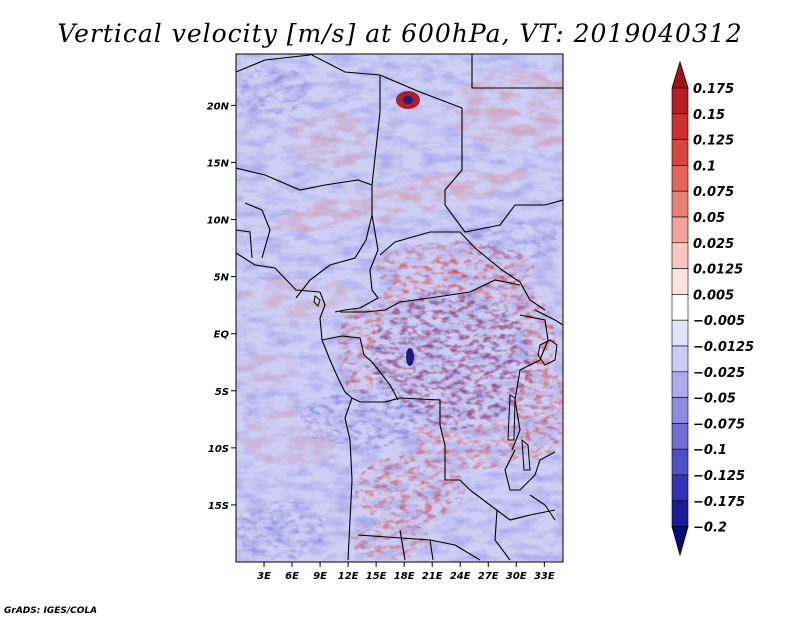 This screenshot has height=618, width=800. Describe the element at coordinates (222, 392) in the screenshot. I see `y-tick-label: 5S` at that location.